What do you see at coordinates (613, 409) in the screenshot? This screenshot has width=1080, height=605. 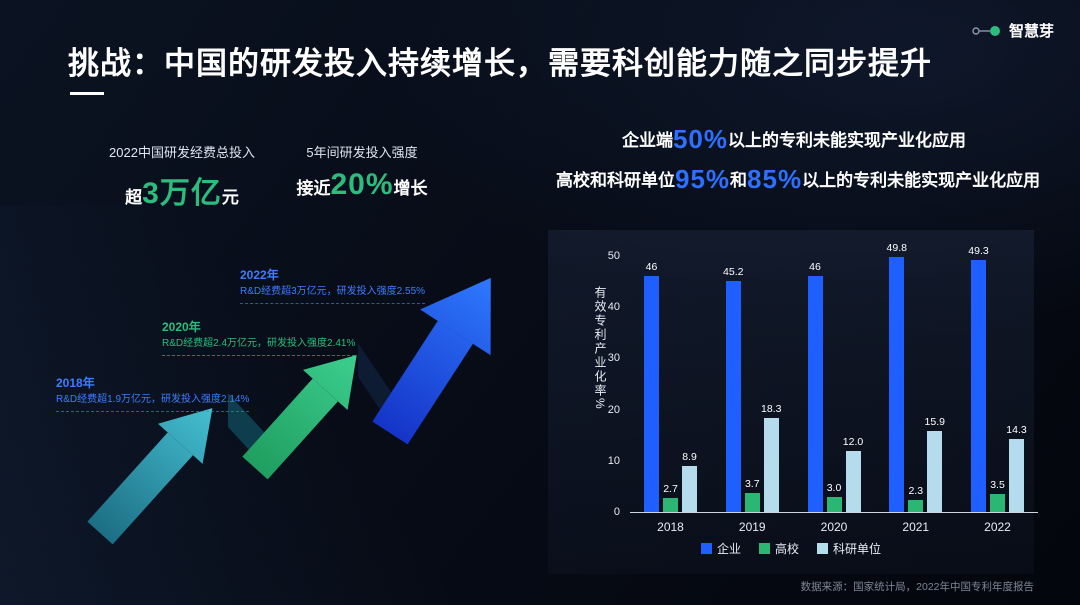 I see `y-tick-label: 20` at bounding box center [613, 409].